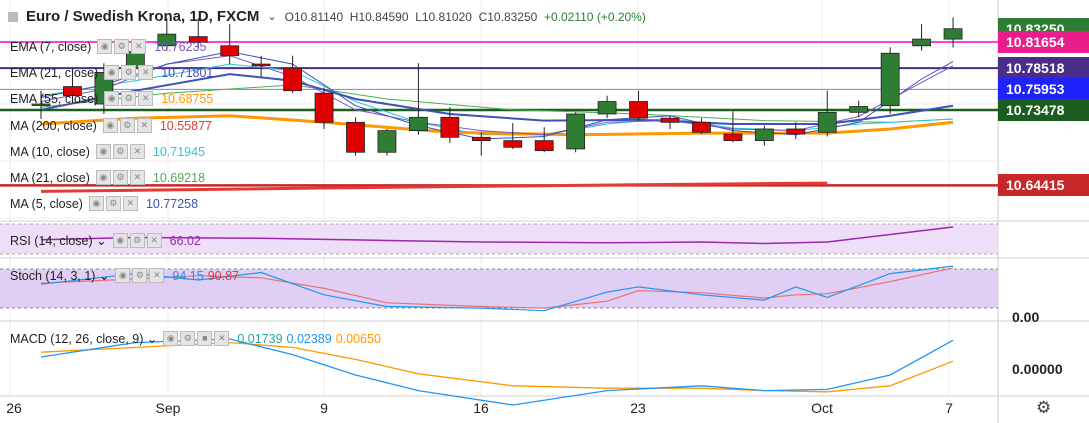  I want to click on close-value: C10.83250, so click(508, 16).